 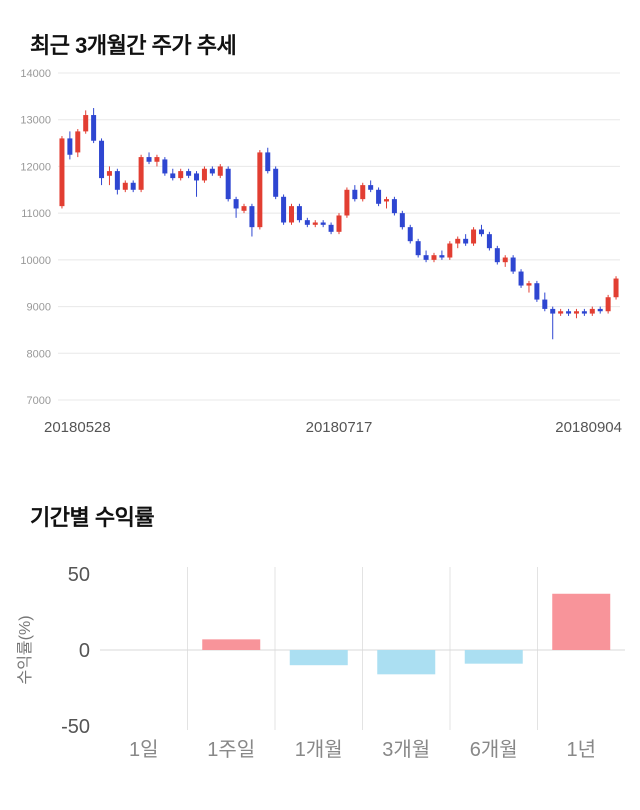 I want to click on svg-text: 13000, so click(x=35, y=121).